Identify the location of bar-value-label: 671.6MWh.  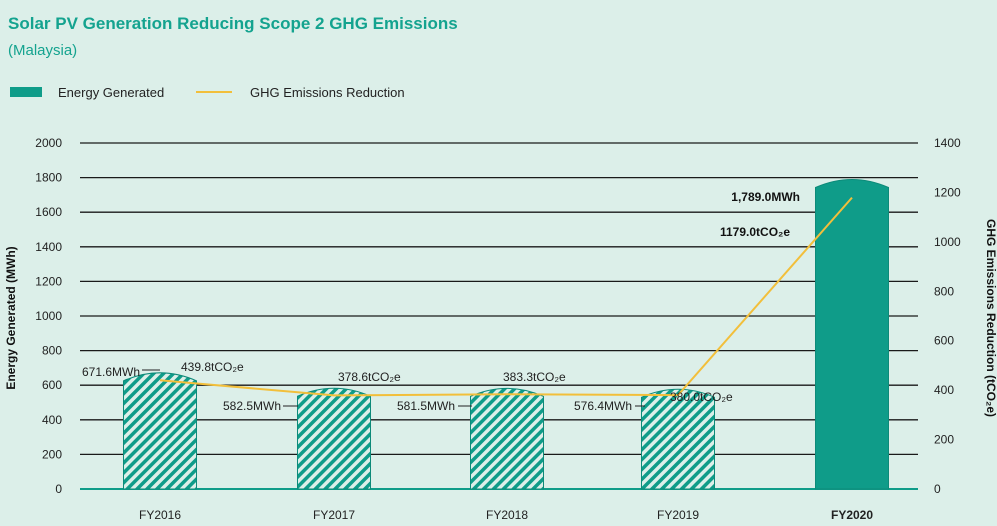
(111, 372).